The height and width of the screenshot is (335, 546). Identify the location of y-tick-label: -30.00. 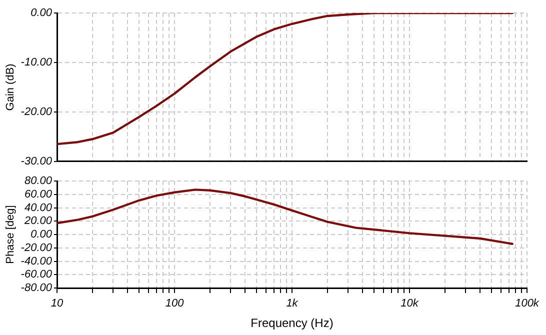
(36, 161).